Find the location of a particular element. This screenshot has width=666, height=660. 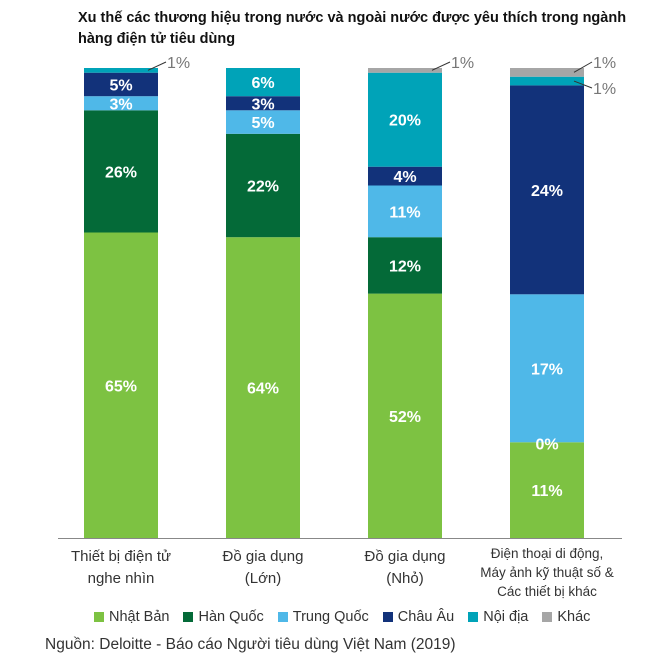

legend-item: Khác is located at coordinates (566, 617).